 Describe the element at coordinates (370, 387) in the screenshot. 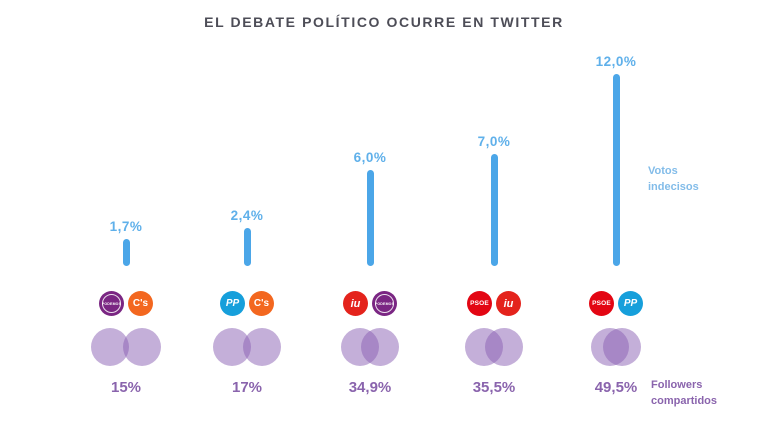

I see `venn-value-label: 34,9%` at that location.